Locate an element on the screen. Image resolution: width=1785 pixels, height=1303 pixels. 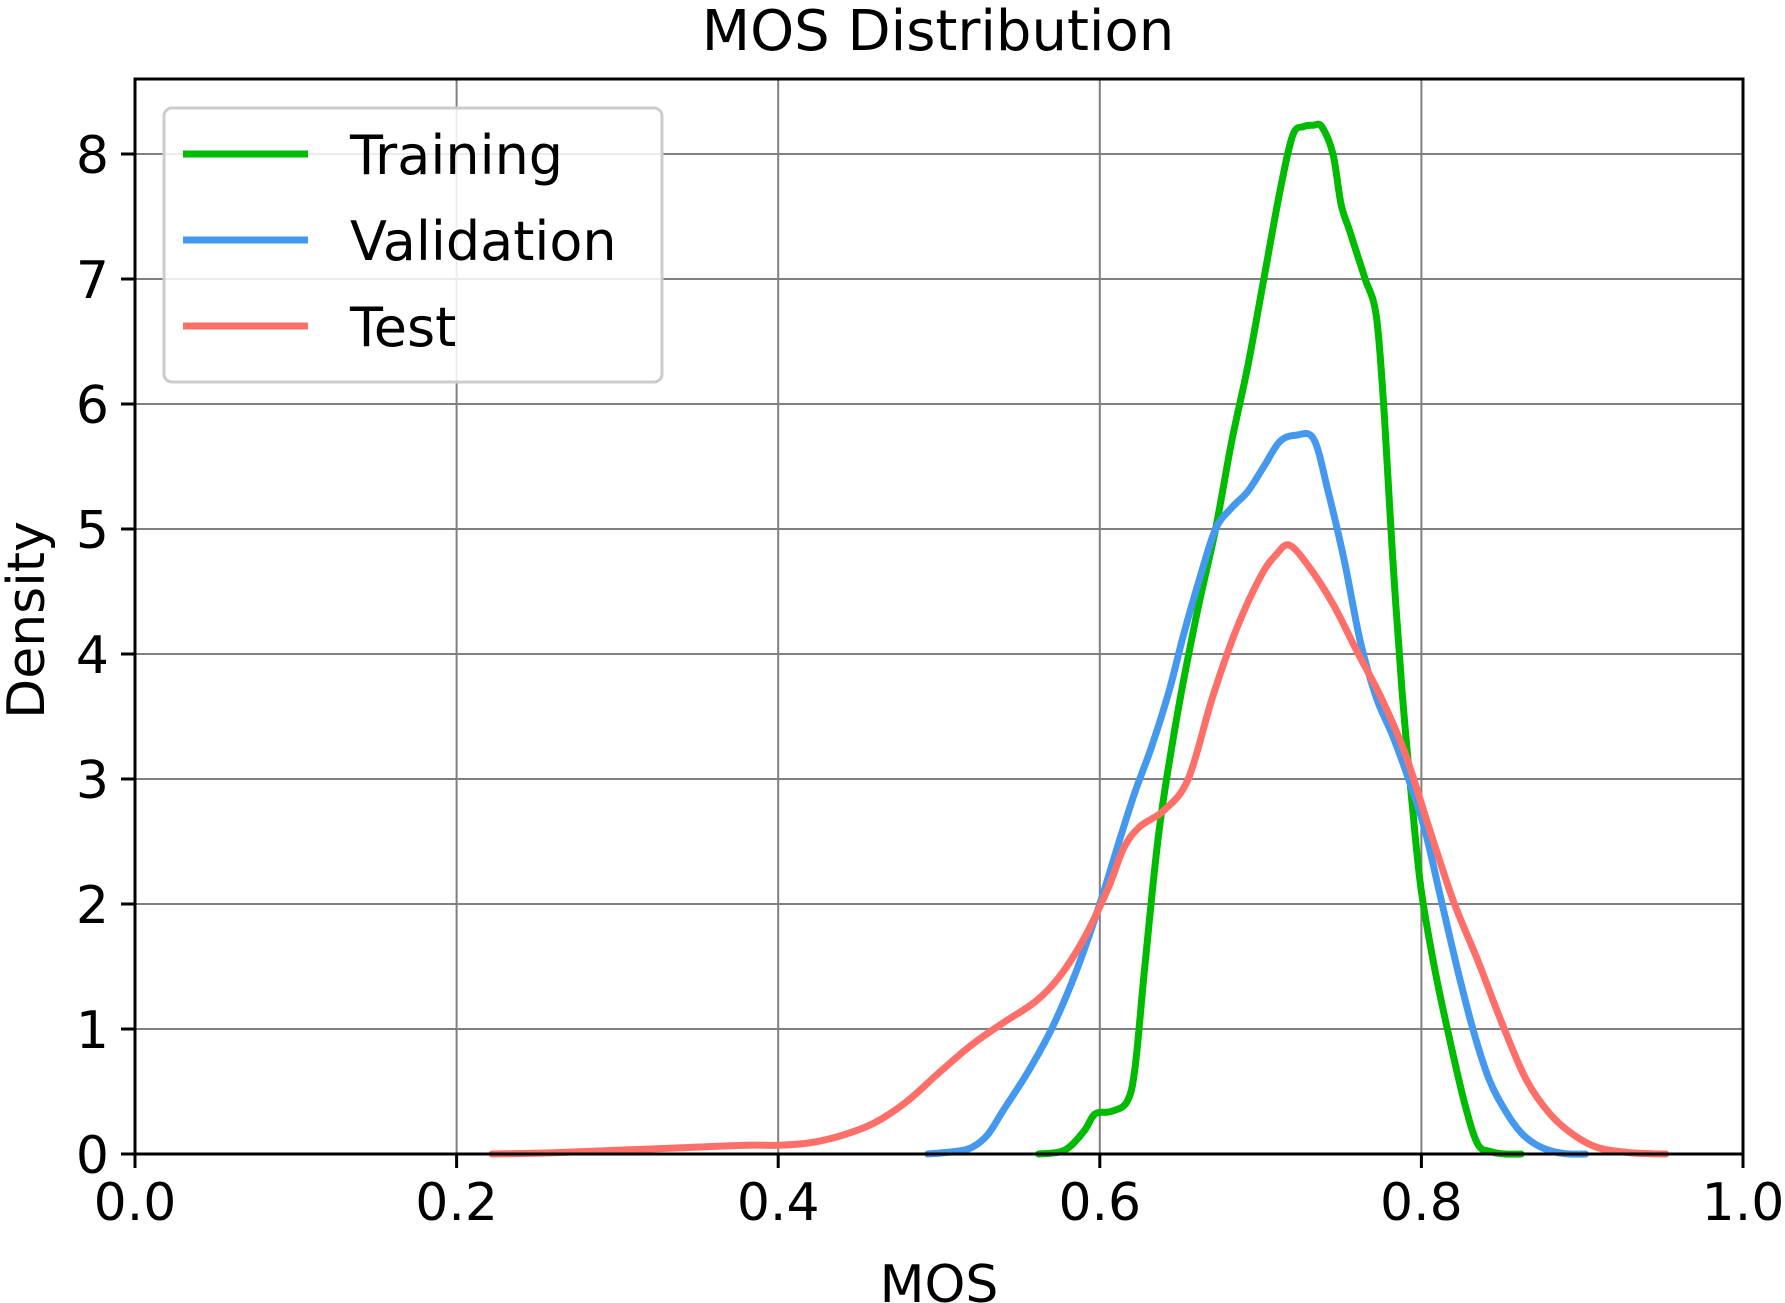
x-tick-label: 0.6 is located at coordinates (1099, 1203).